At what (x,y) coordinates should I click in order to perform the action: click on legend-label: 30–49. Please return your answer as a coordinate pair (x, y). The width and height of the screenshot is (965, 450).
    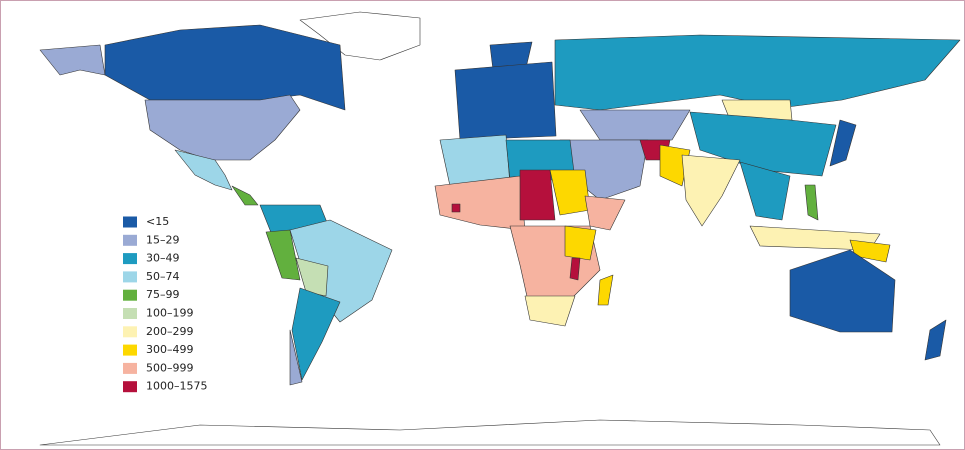
    Looking at the image, I should click on (163, 258).